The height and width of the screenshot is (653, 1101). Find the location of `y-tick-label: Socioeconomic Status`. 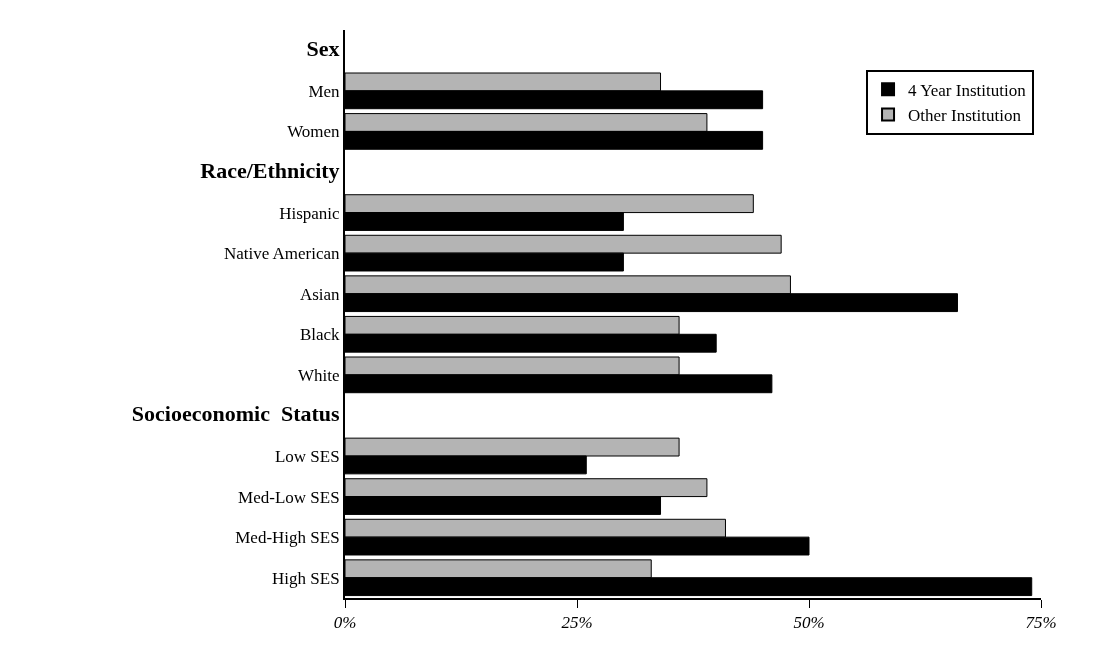

y-tick-label: Socioeconomic Status is located at coordinates (236, 414).